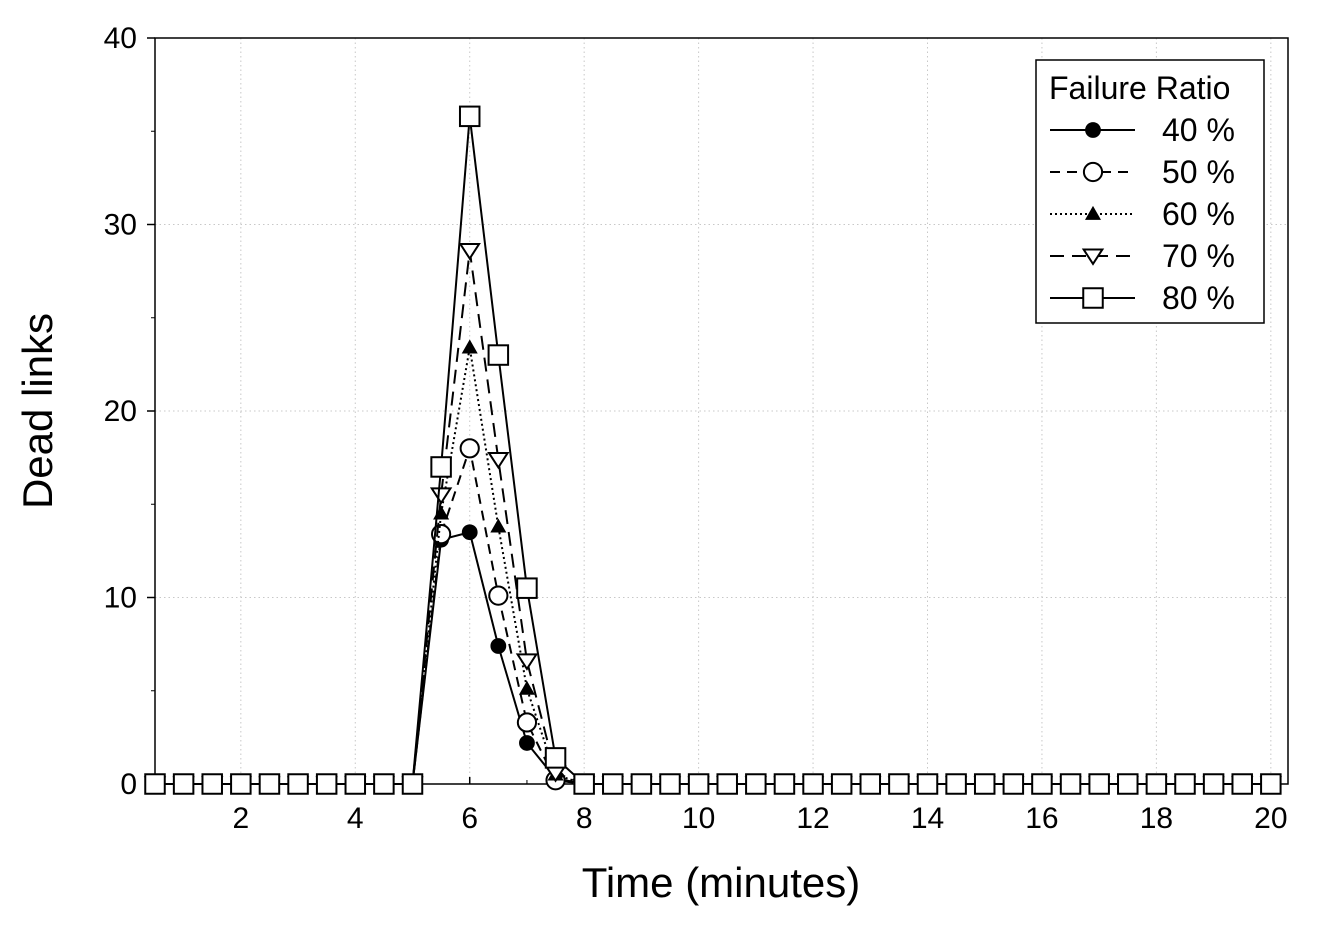  I want to click on legend-box, so click(1150, 191).